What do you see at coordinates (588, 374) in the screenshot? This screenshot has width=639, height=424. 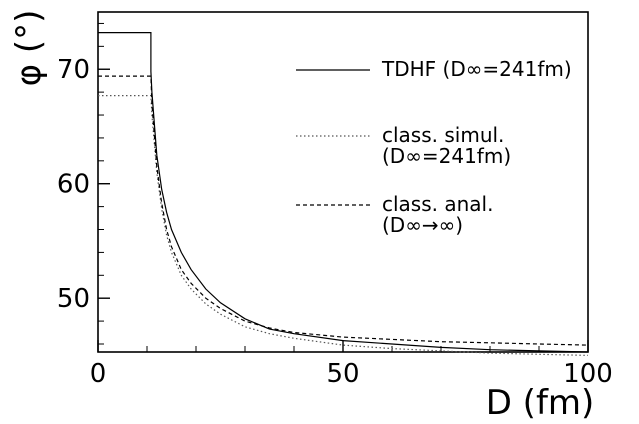 I see `x-tick-label: 100` at bounding box center [588, 374].